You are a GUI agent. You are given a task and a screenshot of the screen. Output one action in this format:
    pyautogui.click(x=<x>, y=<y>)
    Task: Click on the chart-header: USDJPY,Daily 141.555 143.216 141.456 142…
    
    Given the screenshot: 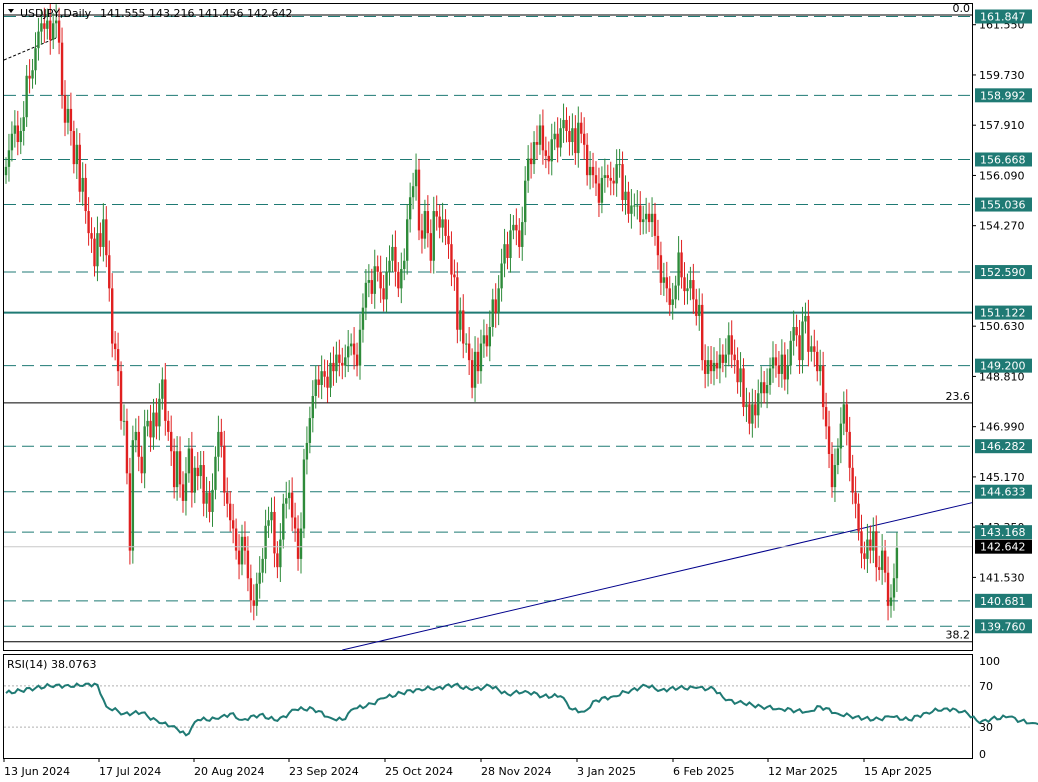 What is the action you would take?
    pyautogui.click(x=150, y=13)
    